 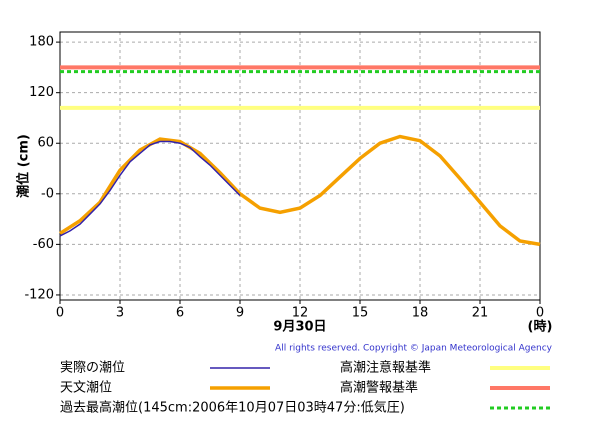 I want to click on x-tick-label: 21, so click(x=480, y=313).